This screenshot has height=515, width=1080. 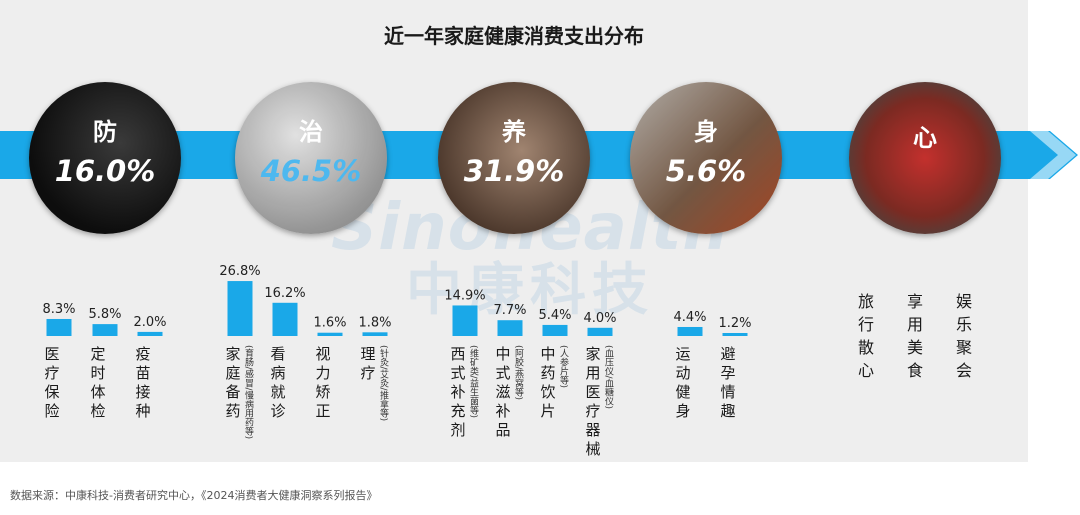 What do you see at coordinates (563, 367) in the screenshot?
I see `bar-category-note: (人参片等)` at bounding box center [563, 367].